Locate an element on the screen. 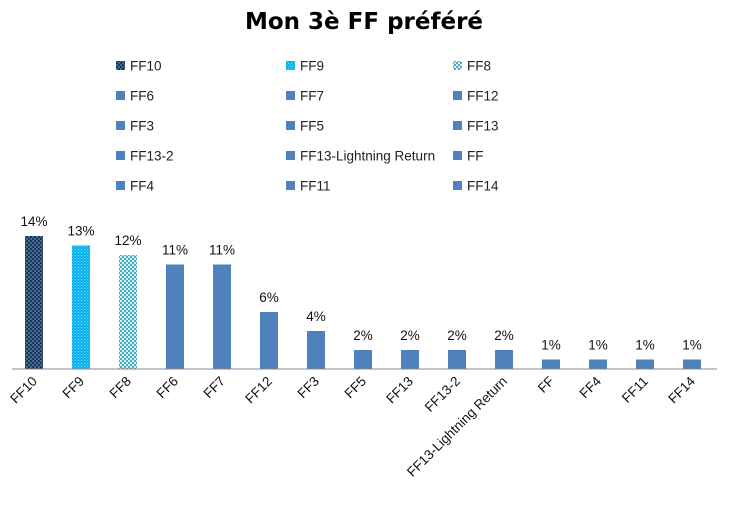 Image resolution: width=729 pixels, height=507 pixels. legend-item-ff: FF is located at coordinates (468, 156).